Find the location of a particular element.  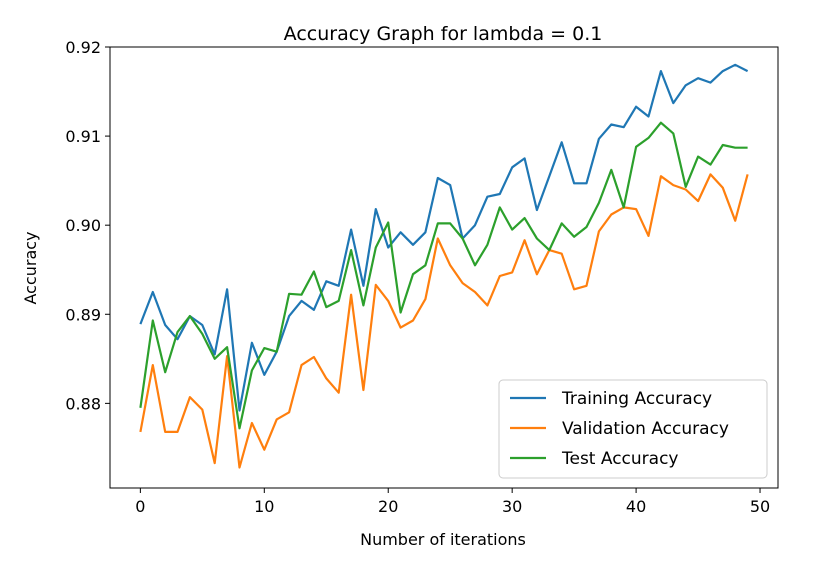

y-axis-label: Accuracy is located at coordinates (30, 267).